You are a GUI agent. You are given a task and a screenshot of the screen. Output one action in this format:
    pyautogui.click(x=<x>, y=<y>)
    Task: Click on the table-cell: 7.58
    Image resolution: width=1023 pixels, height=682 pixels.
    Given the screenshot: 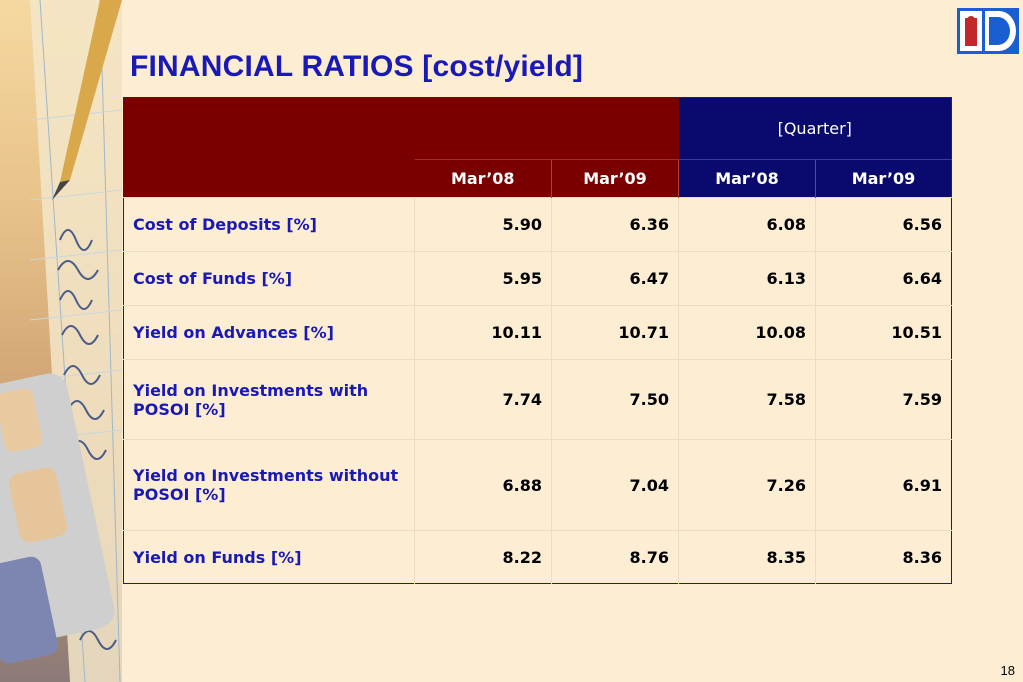 What is the action you would take?
    pyautogui.click(x=747, y=399)
    